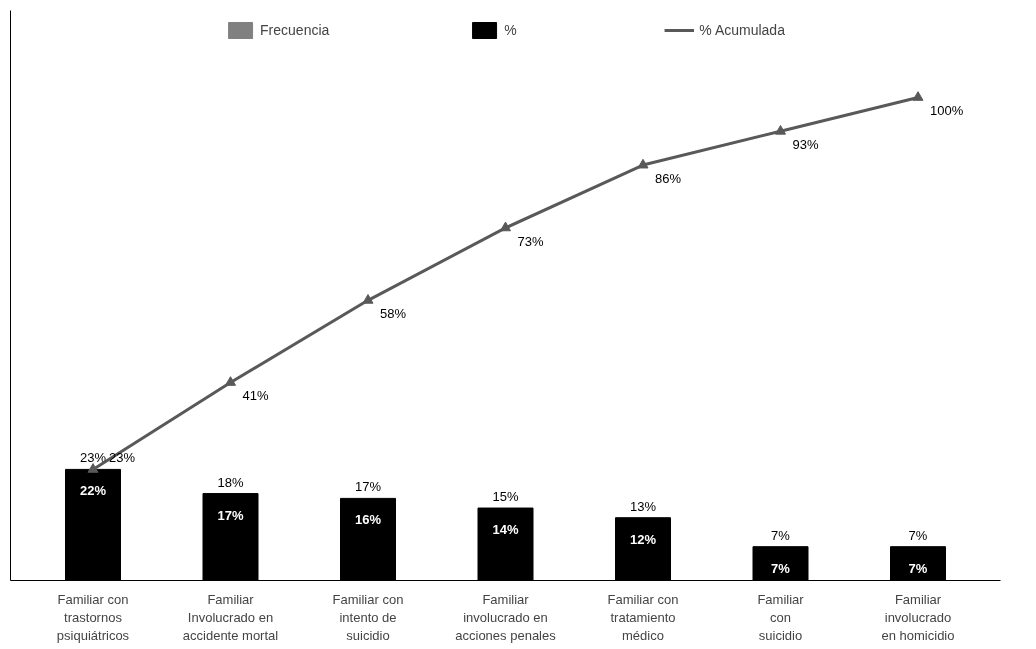  What do you see at coordinates (295, 30) in the screenshot?
I see `legend-label: Frecuencia` at bounding box center [295, 30].